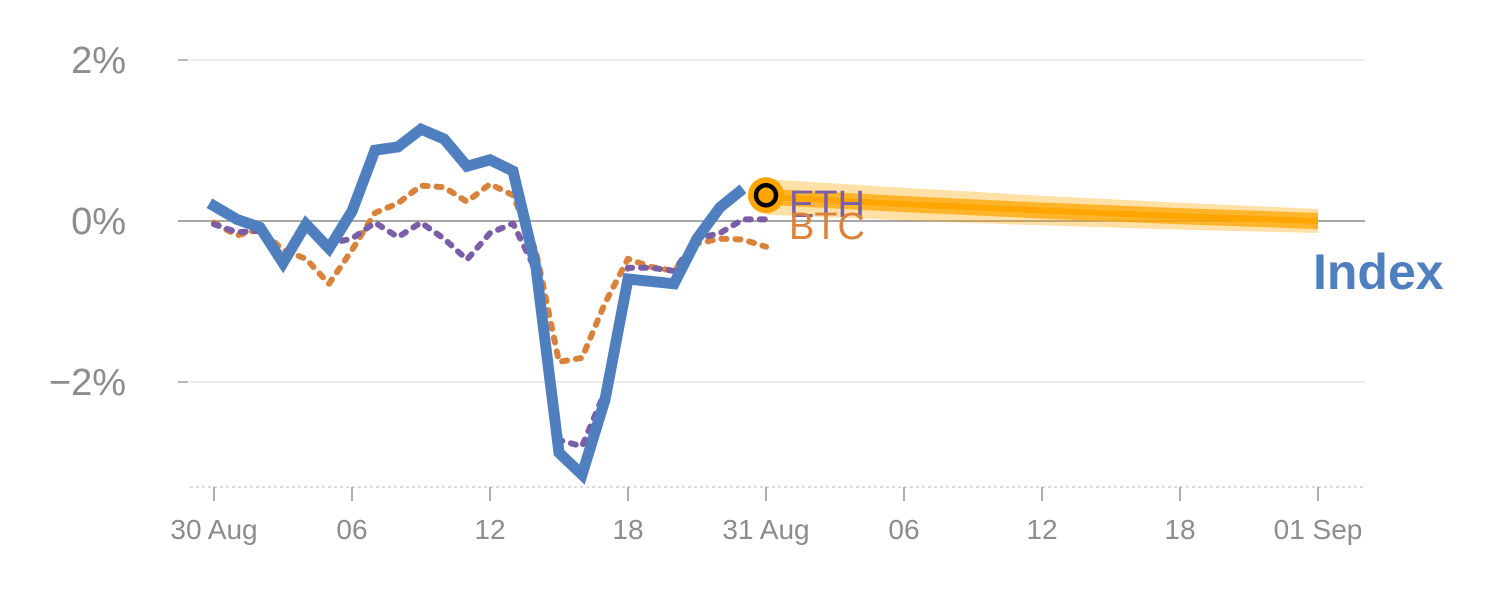  I want to click on eth-series-line, so click(490, 333).